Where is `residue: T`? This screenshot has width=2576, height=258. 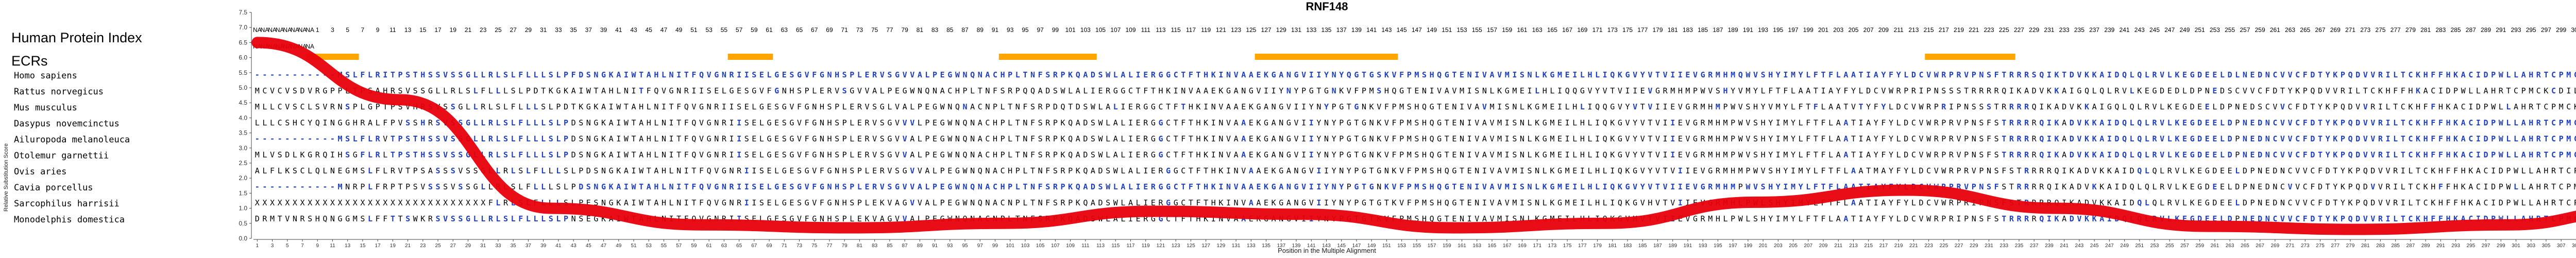 residue: T is located at coordinates (2561, 170).